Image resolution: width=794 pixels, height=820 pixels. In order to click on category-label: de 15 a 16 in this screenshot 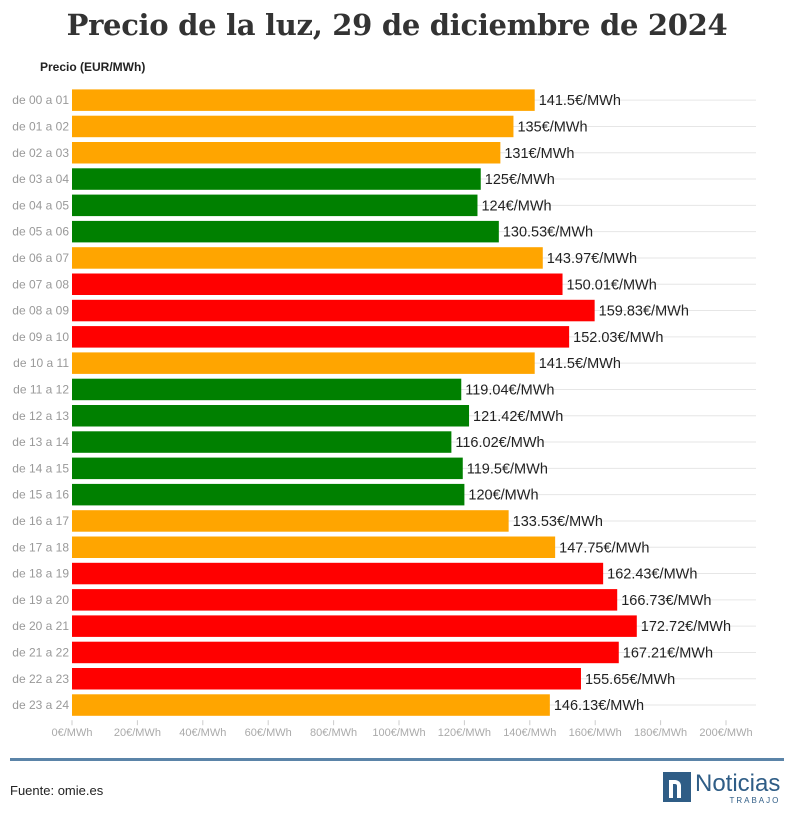, I will do `click(40, 495)`.